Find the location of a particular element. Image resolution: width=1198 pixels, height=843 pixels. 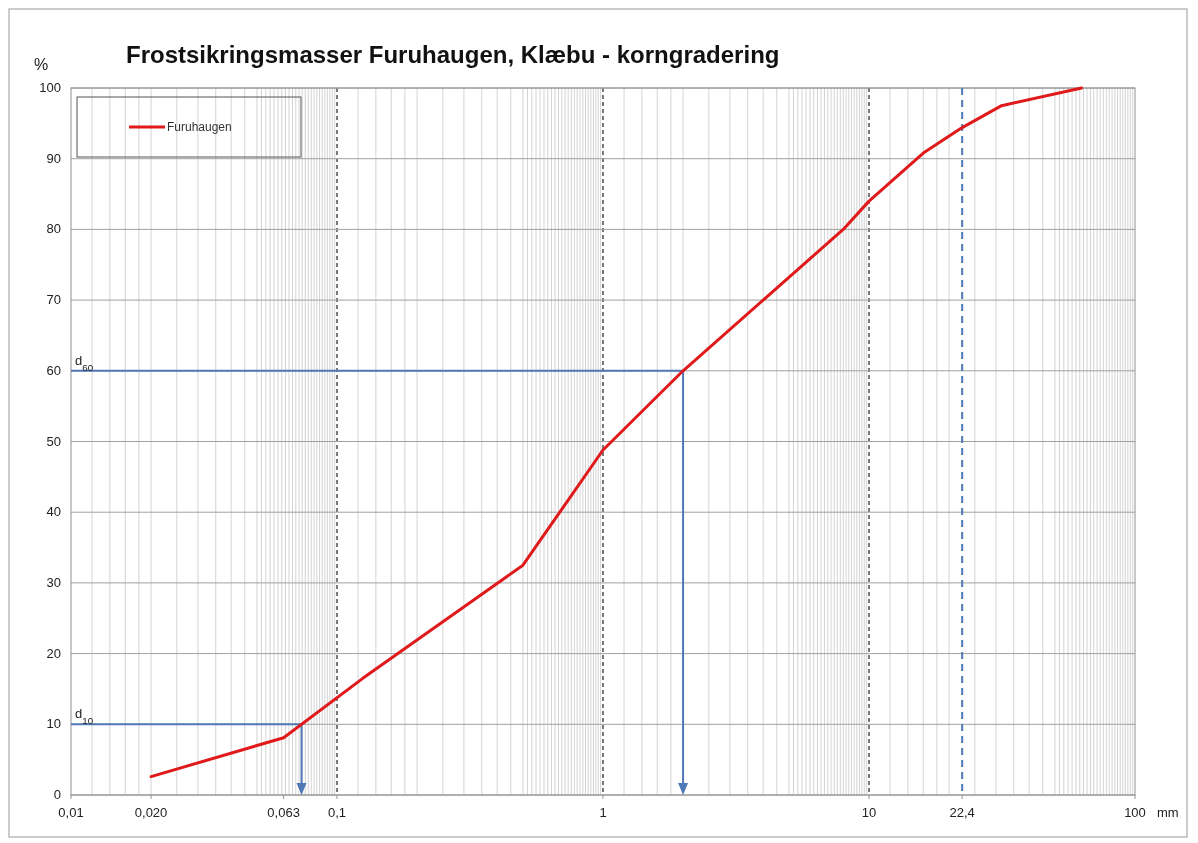

y-tick-label: 20 is located at coordinates (53, 653).